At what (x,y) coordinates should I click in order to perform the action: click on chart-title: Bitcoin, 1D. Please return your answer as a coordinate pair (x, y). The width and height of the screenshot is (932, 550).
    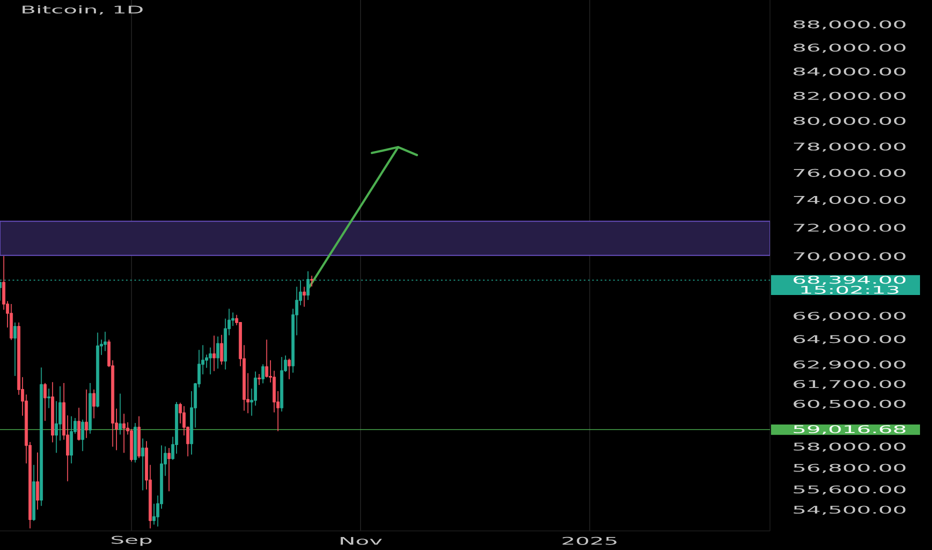
    Looking at the image, I should click on (82, 10).